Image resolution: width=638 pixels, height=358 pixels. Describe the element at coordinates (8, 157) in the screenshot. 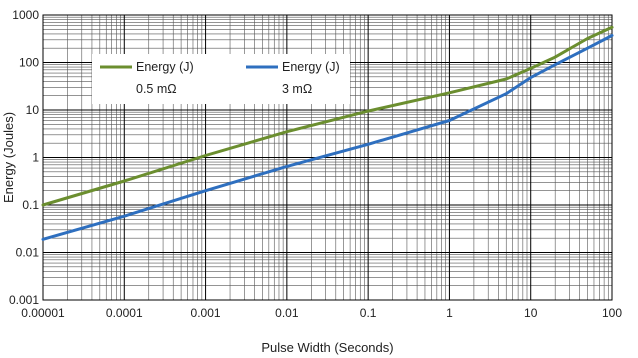

I see `y-axis-title: Energy (Joules)` at that location.